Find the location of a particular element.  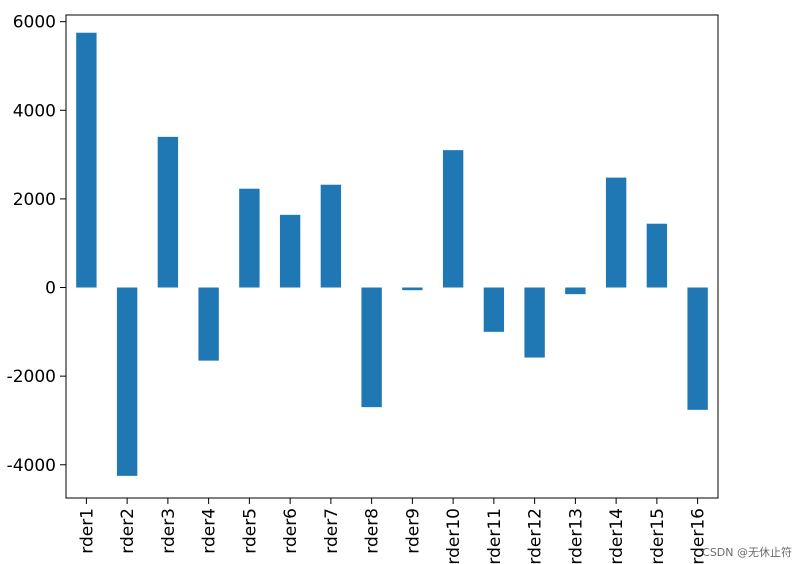

bar-rder8 is located at coordinates (371, 347).